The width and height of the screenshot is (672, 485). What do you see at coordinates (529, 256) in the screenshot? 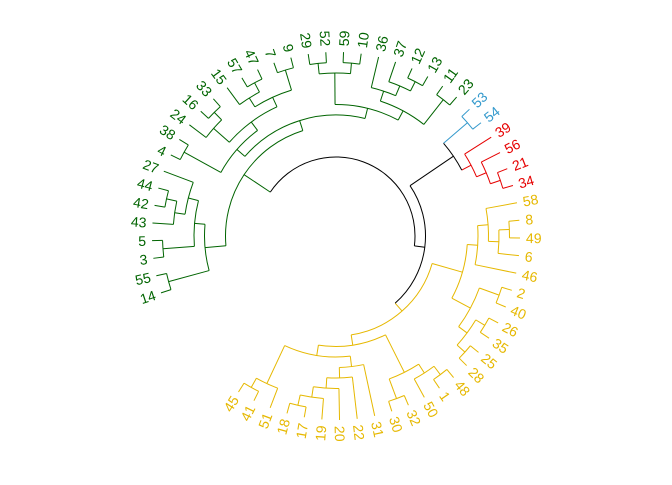
I see `leaf-label-6: 6` at bounding box center [529, 256].